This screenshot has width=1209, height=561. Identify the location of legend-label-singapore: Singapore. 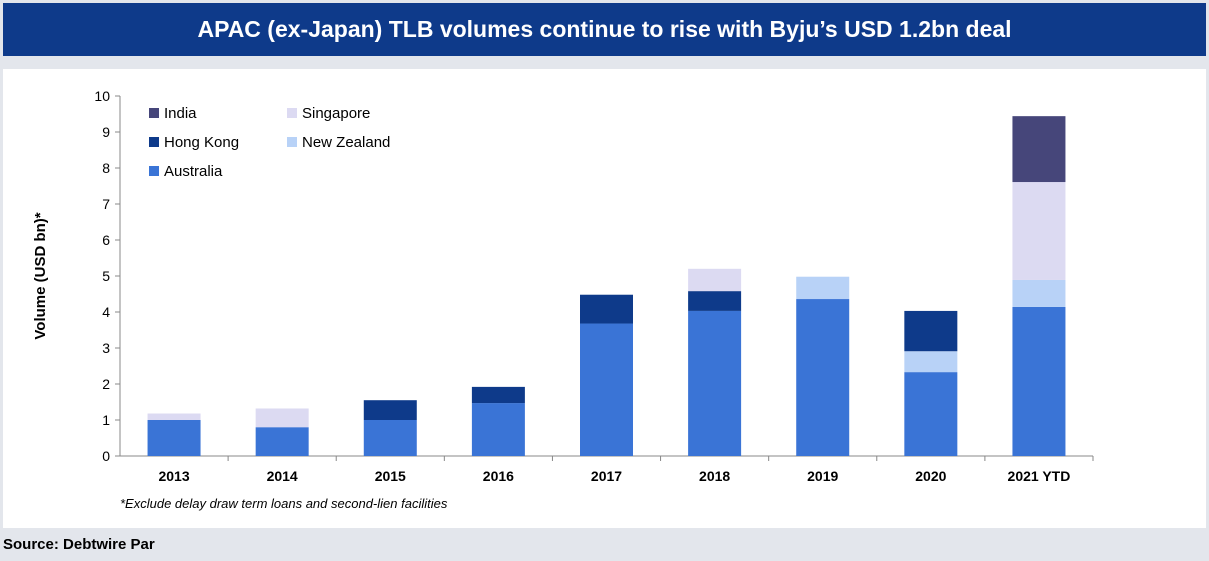
(336, 113).